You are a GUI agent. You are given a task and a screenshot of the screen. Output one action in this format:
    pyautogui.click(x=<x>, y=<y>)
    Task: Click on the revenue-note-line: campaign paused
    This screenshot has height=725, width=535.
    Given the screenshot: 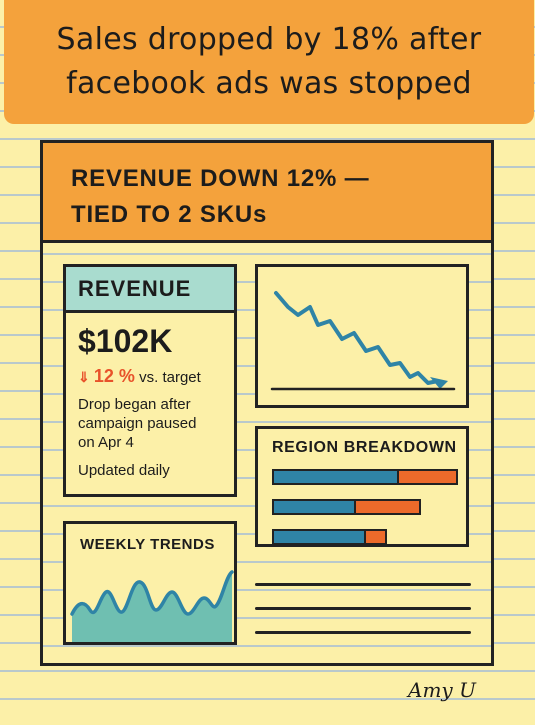 What is the action you would take?
    pyautogui.click(x=137, y=423)
    